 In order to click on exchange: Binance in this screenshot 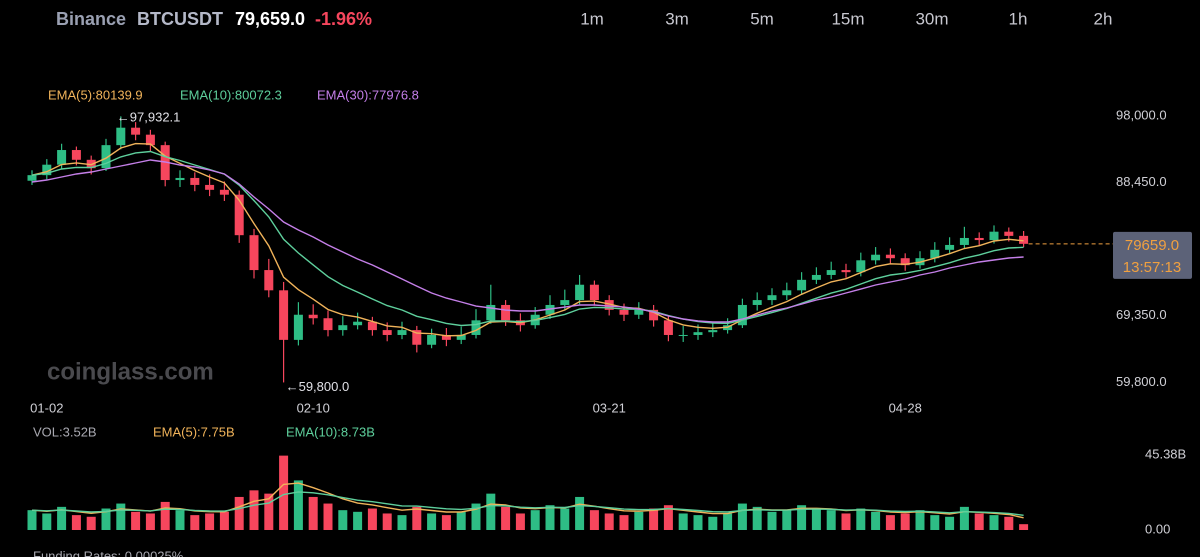, I will do `click(91, 19)`.